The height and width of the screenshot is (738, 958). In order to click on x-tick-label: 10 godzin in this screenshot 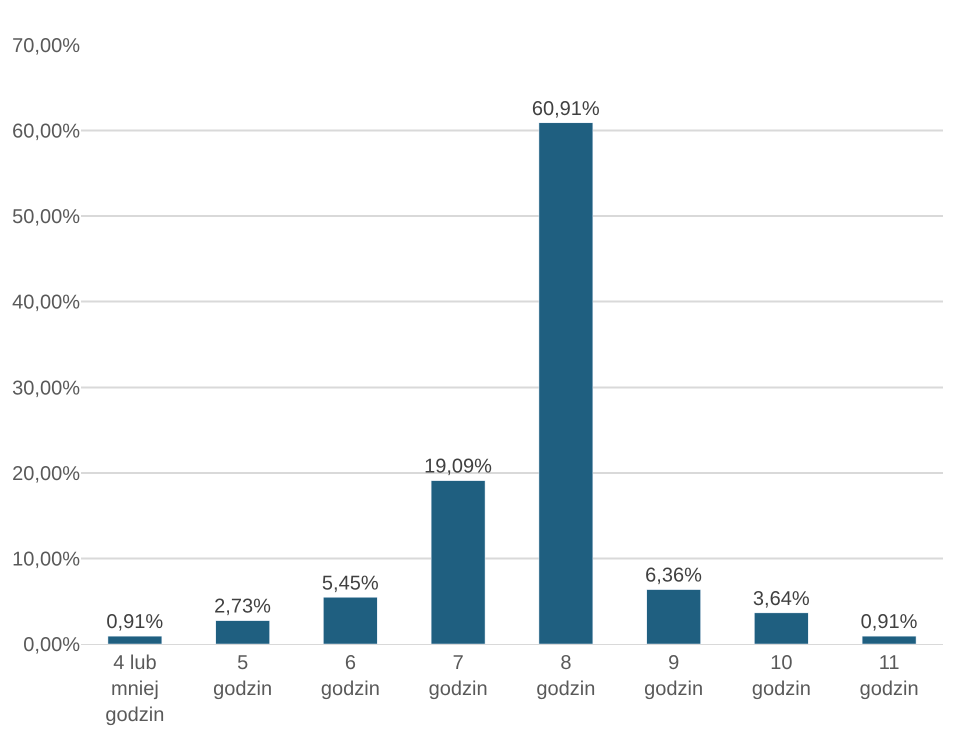, I will do `click(781, 676)`.